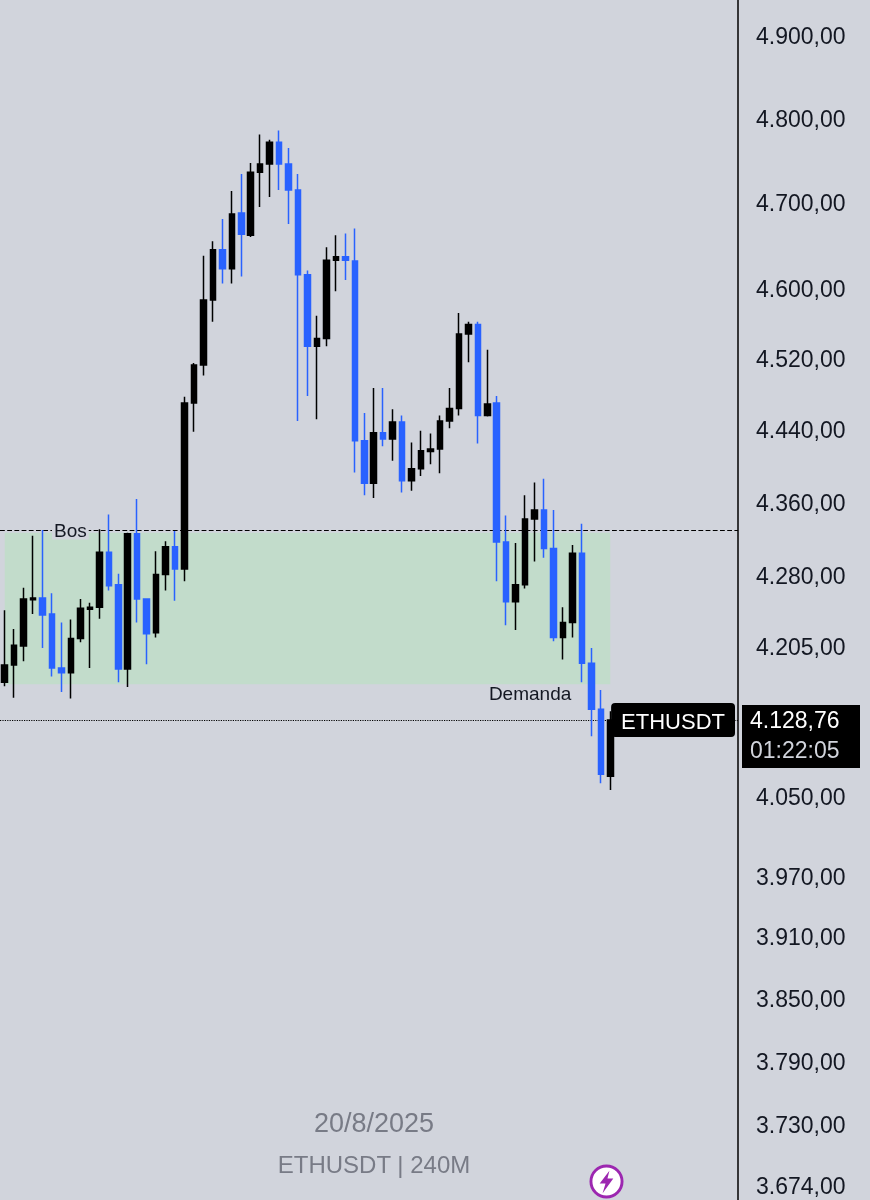 The width and height of the screenshot is (870, 1200). What do you see at coordinates (801, 876) in the screenshot?
I see `y-tick-label: 3.970,00` at bounding box center [801, 876].